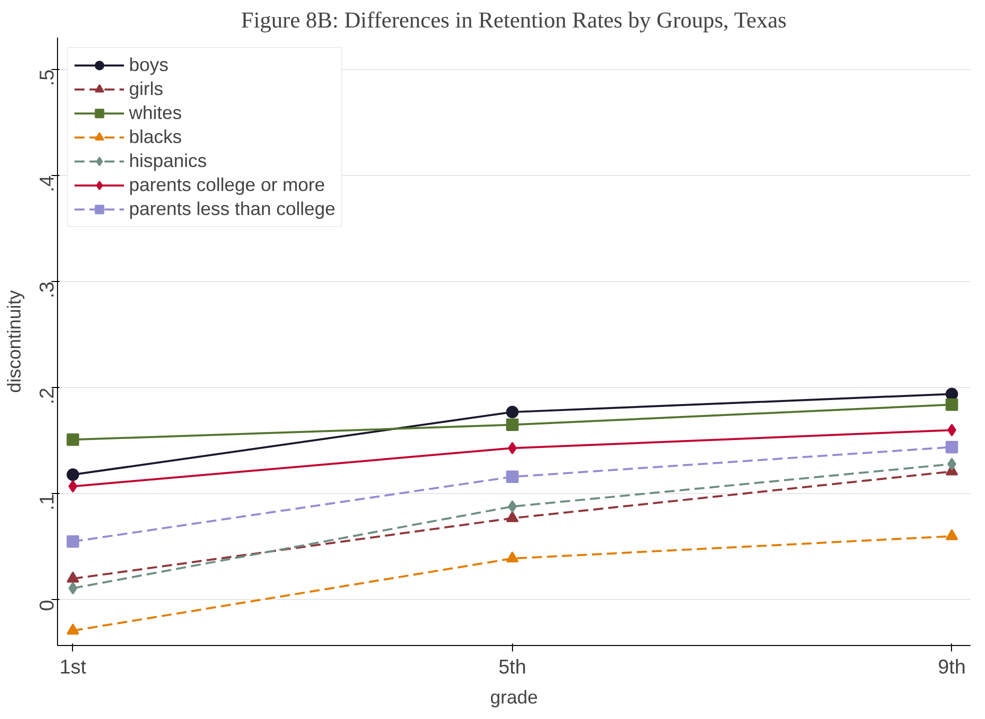 The width and height of the screenshot is (985, 719). I want to click on legend-label: parents less than college, so click(232, 209).